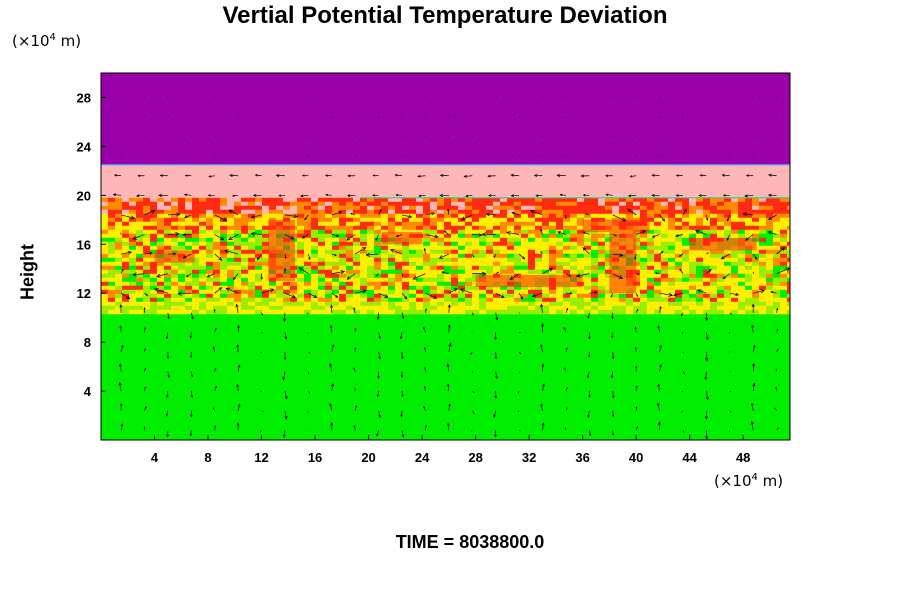 Image resolution: width=900 pixels, height=600 pixels. I want to click on x-tick-label: 36, so click(582, 457).